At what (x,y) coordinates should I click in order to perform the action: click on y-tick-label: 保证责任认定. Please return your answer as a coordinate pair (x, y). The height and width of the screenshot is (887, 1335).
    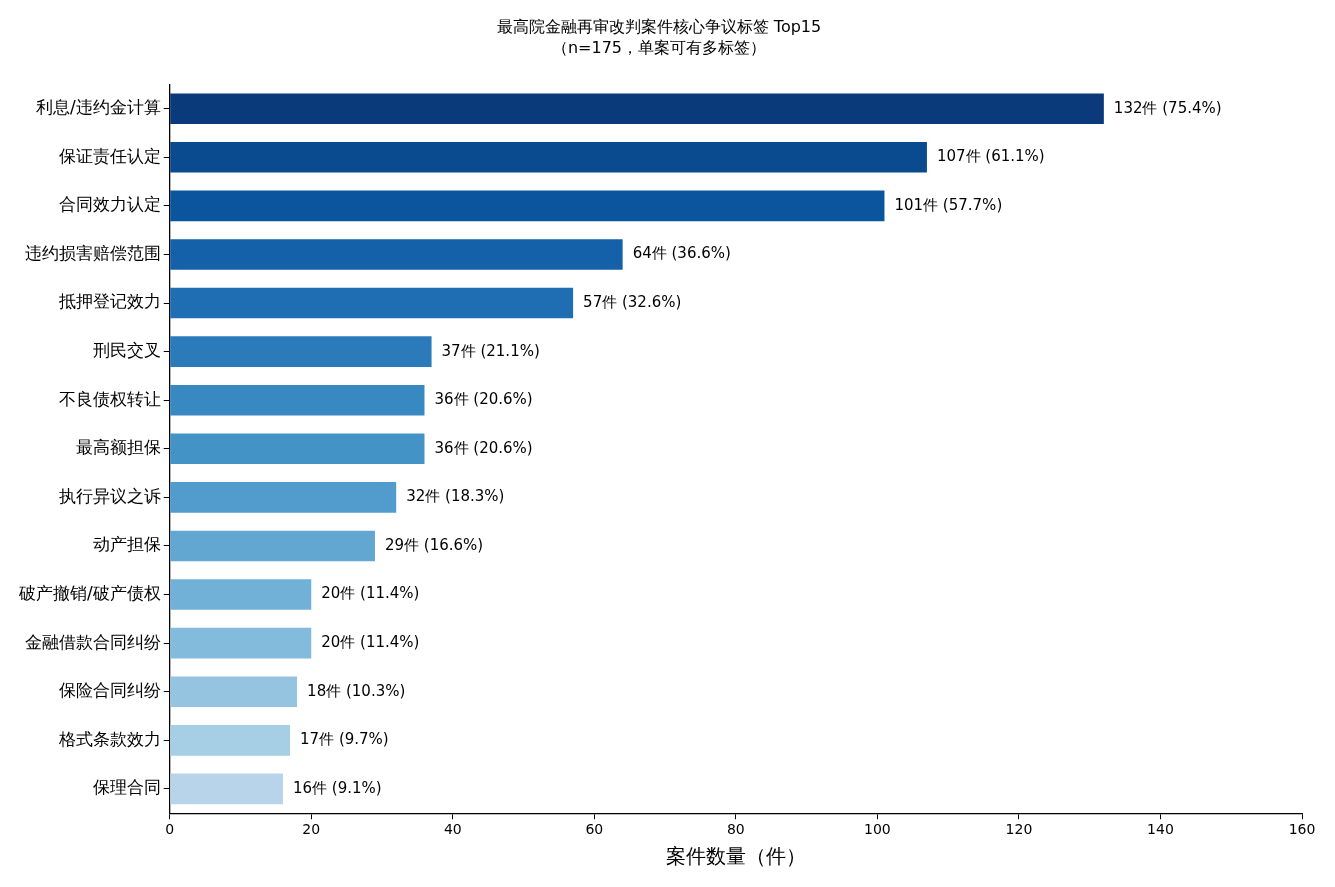
    Looking at the image, I should click on (109, 155).